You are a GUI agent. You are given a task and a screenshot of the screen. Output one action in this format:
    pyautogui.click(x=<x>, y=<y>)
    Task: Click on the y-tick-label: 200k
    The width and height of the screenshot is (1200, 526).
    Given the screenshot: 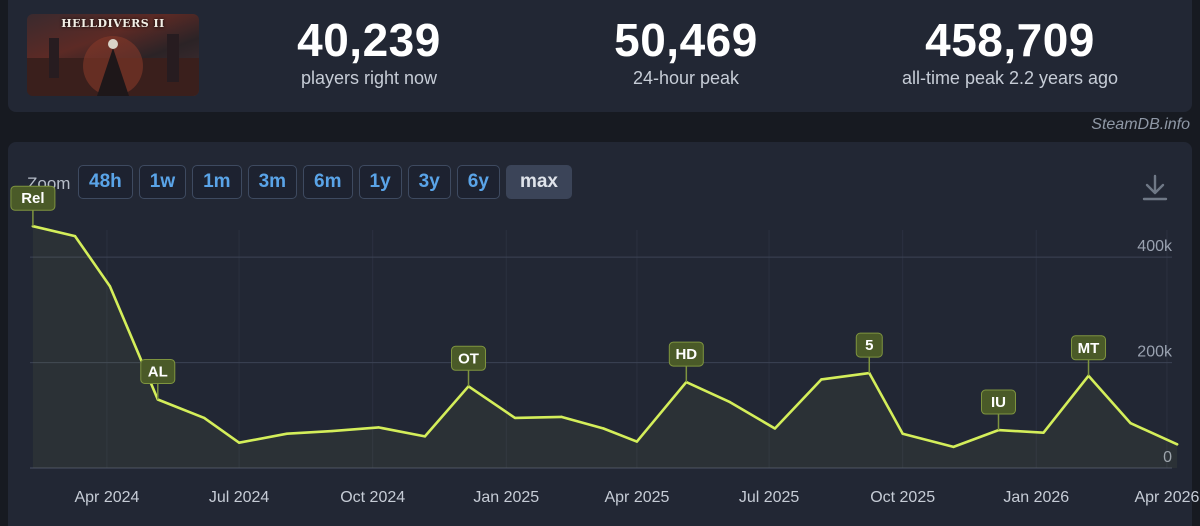 What is the action you would take?
    pyautogui.click(x=1155, y=352)
    